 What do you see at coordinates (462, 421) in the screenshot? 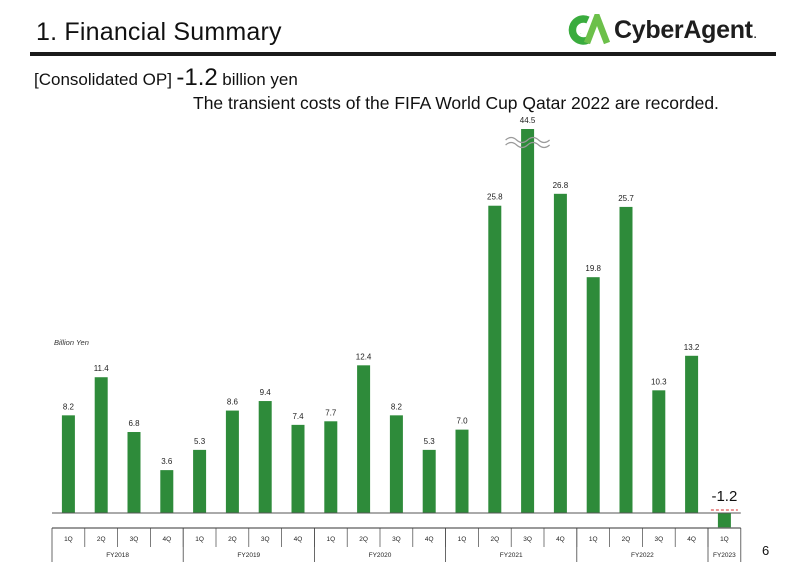
I see `bar-value-label: 7.0` at bounding box center [462, 421].